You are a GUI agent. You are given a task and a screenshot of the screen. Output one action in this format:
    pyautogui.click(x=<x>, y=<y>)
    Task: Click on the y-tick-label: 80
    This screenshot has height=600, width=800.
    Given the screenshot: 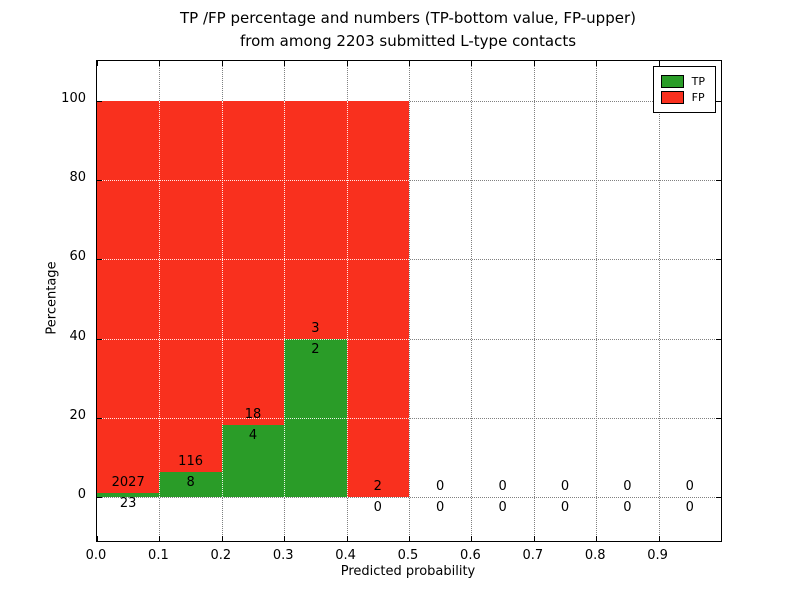 What is the action you would take?
    pyautogui.click(x=77, y=177)
    